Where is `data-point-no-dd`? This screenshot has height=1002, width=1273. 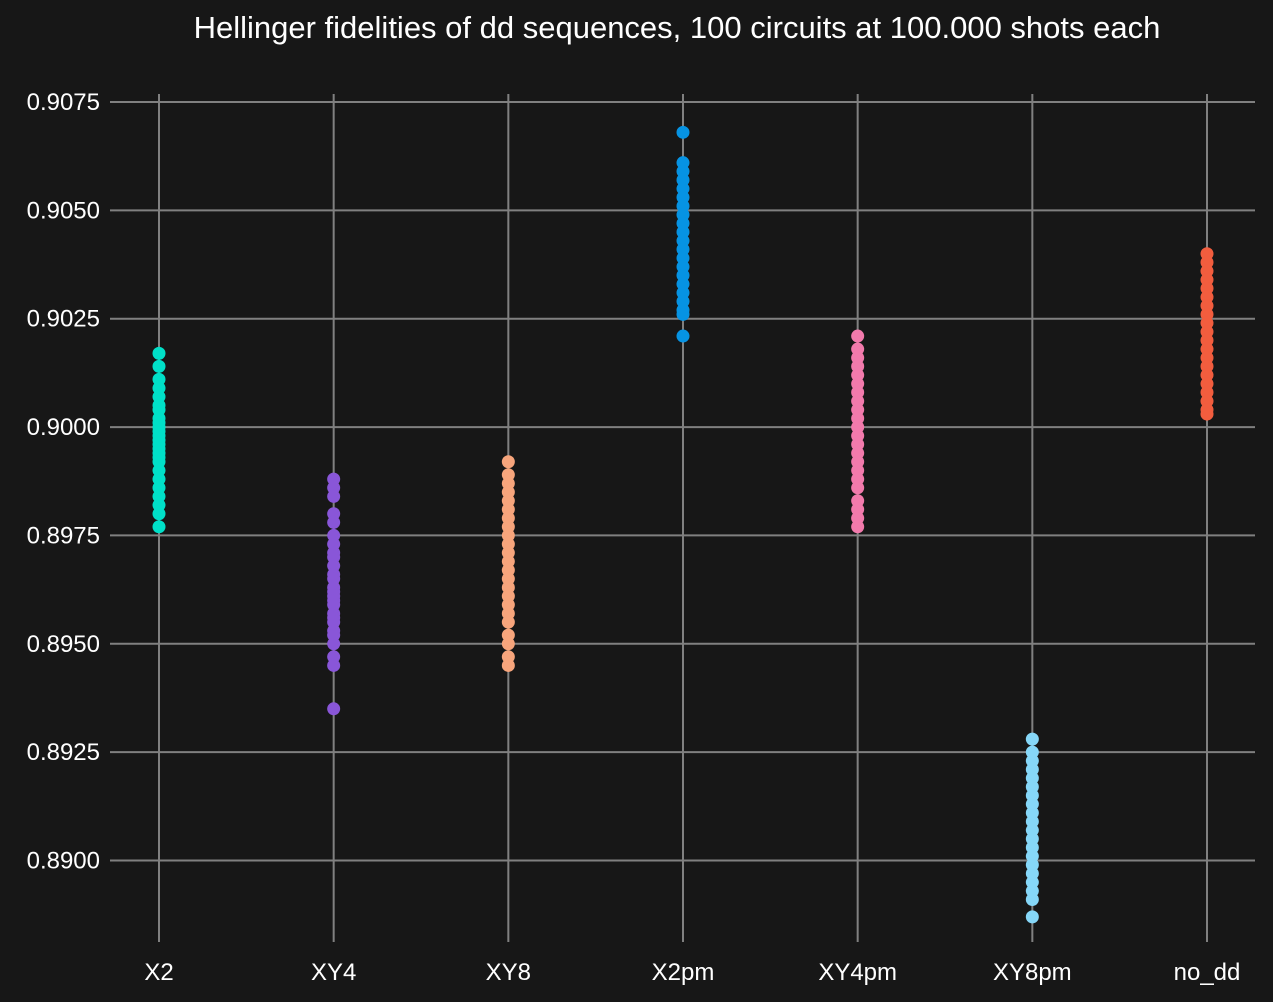 data-point-no-dd is located at coordinates (1207, 414).